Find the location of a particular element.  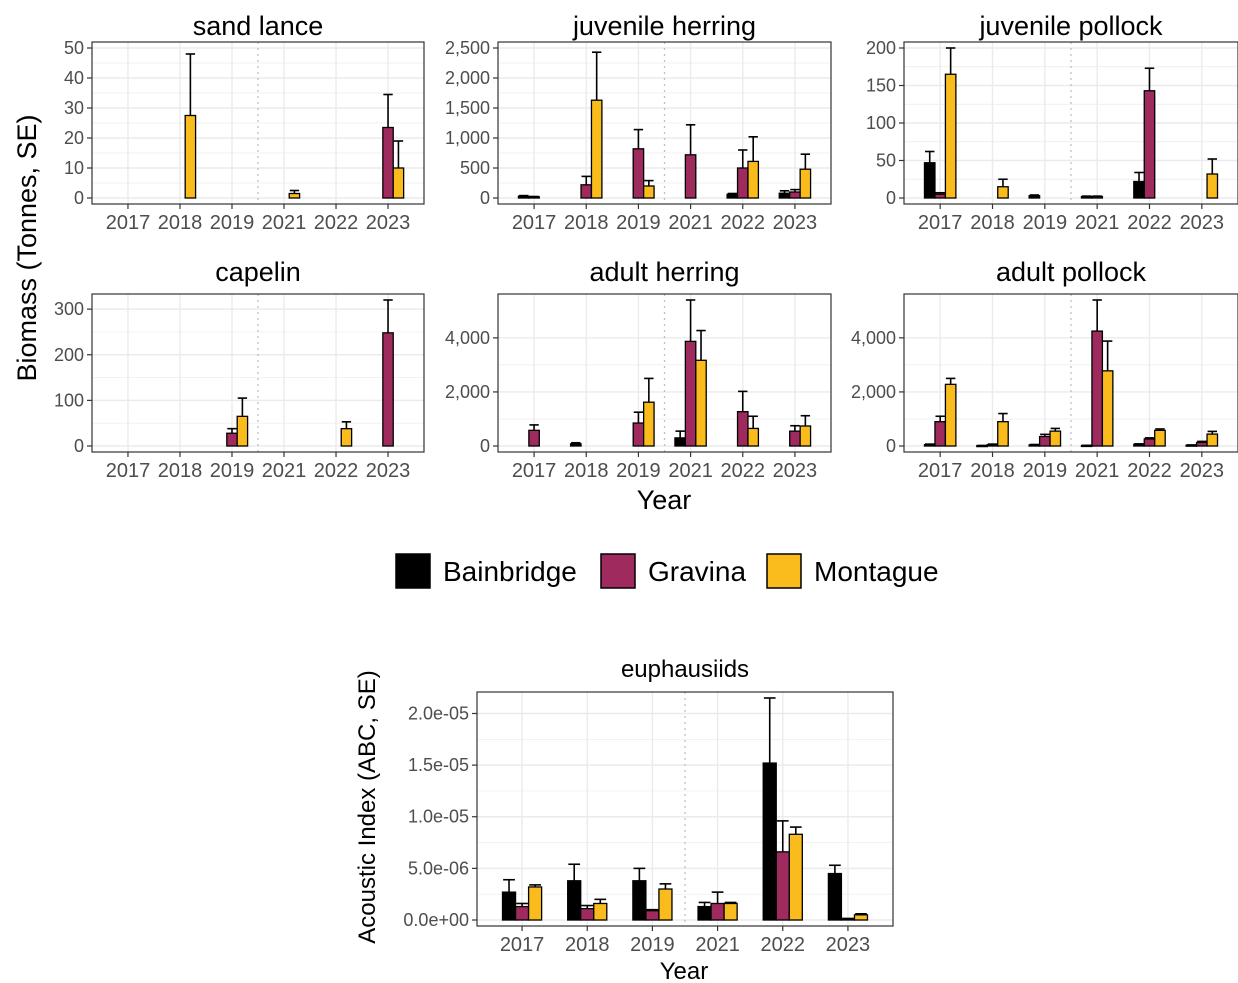

biomass-y-axis-label: Biomass (Tonnes, SE) is located at coordinates (27, 247).